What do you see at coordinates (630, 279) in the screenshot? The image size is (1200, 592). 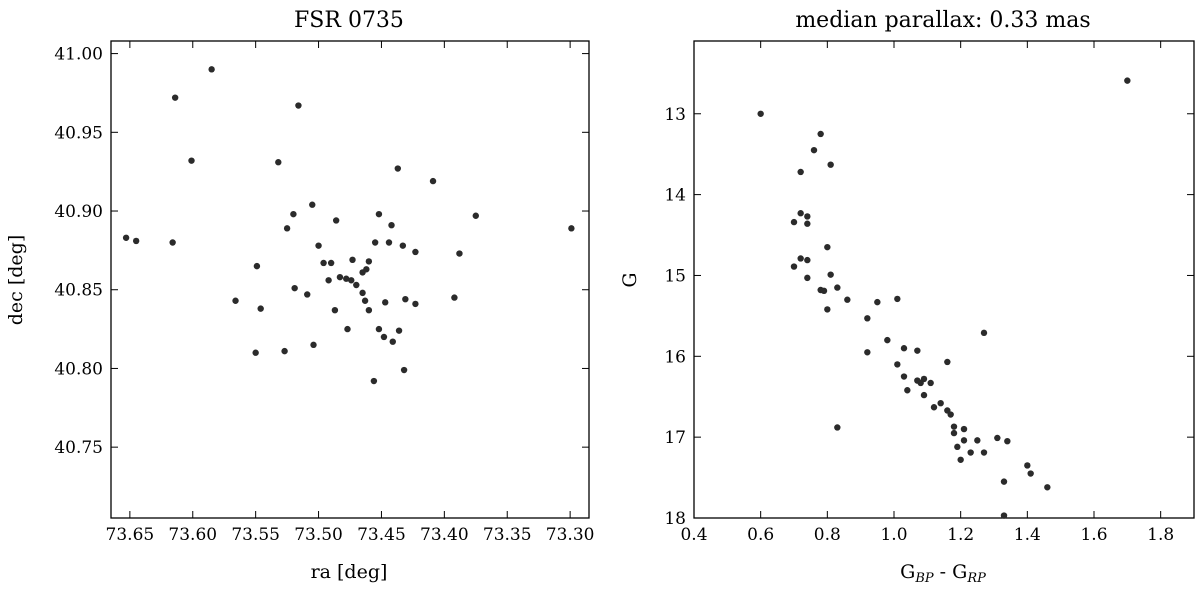 I see `right-y-axis-label: G` at bounding box center [630, 279].